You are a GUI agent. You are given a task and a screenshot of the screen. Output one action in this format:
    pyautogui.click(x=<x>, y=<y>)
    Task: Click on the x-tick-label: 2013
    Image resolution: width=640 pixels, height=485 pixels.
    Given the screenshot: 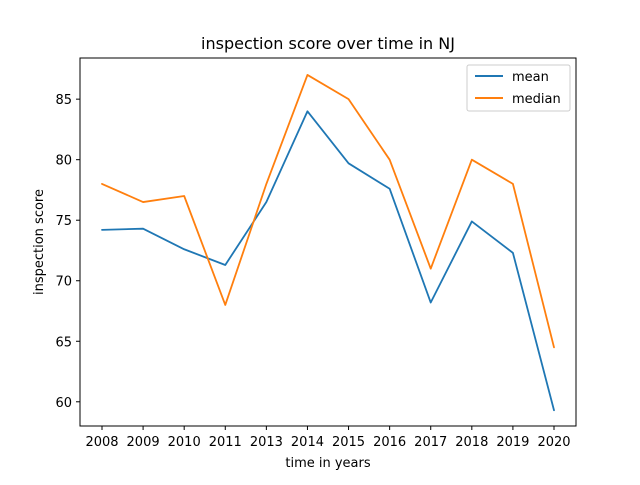 What is the action you would take?
    pyautogui.click(x=266, y=442)
    